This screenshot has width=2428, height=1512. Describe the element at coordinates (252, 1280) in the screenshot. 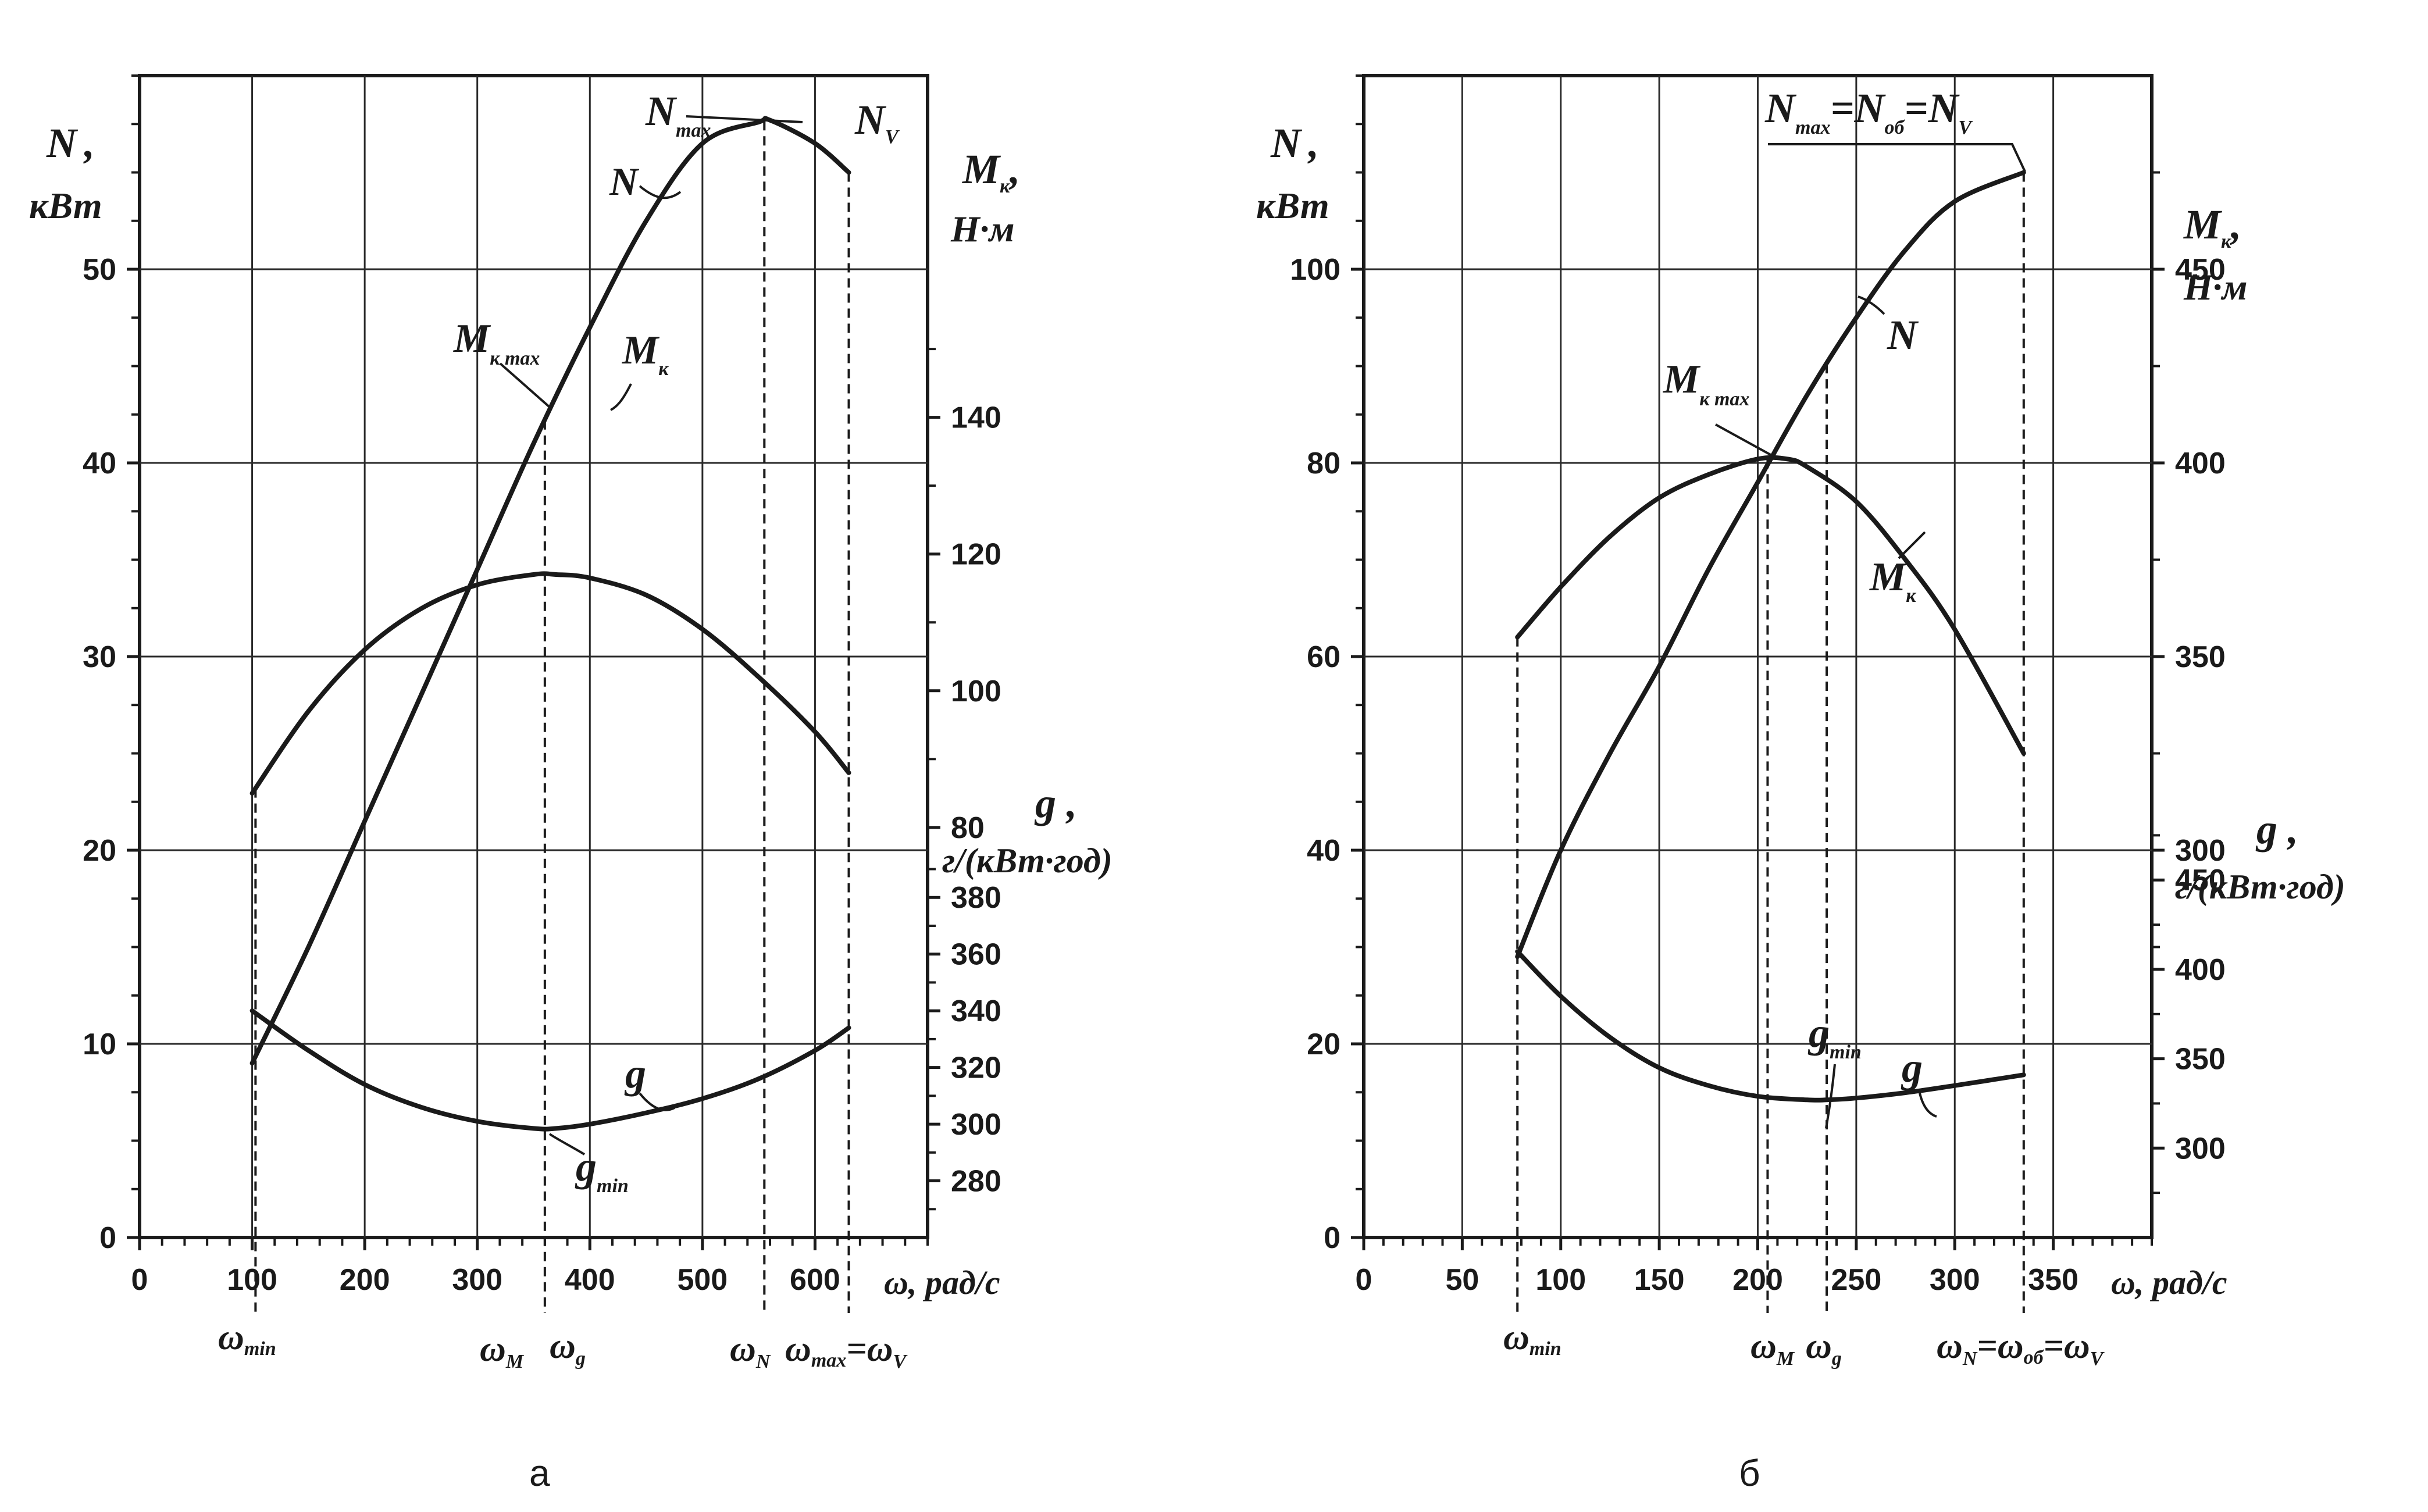

I see `x-tick-label-a: 100` at that location.